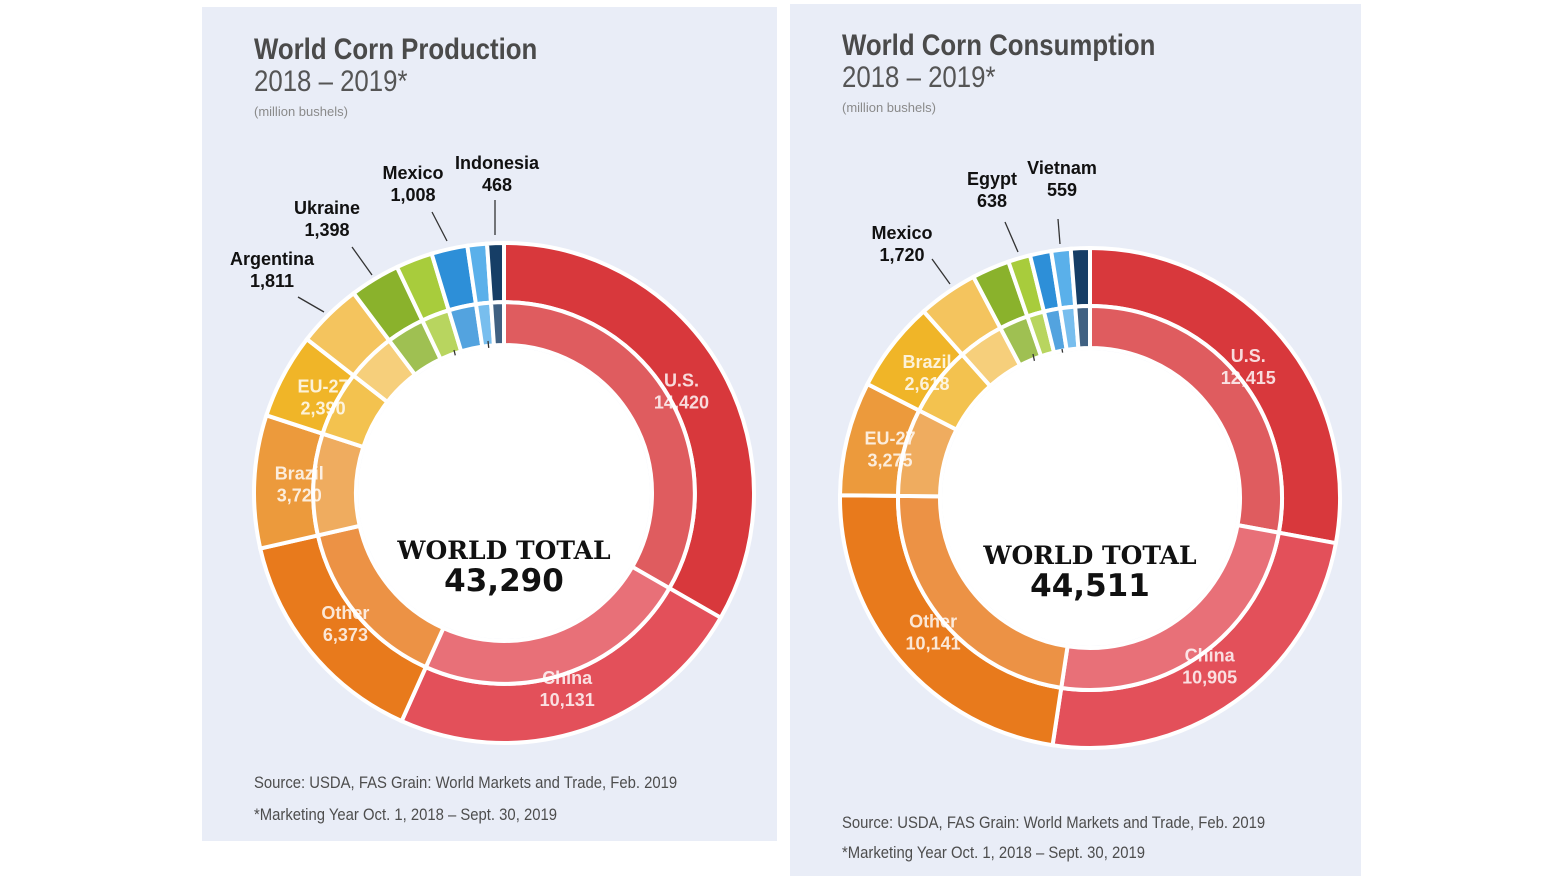 The width and height of the screenshot is (1564, 880). What do you see at coordinates (889, 450) in the screenshot?
I see `slice-label-eu-27: EU-27 3,275` at bounding box center [889, 450].